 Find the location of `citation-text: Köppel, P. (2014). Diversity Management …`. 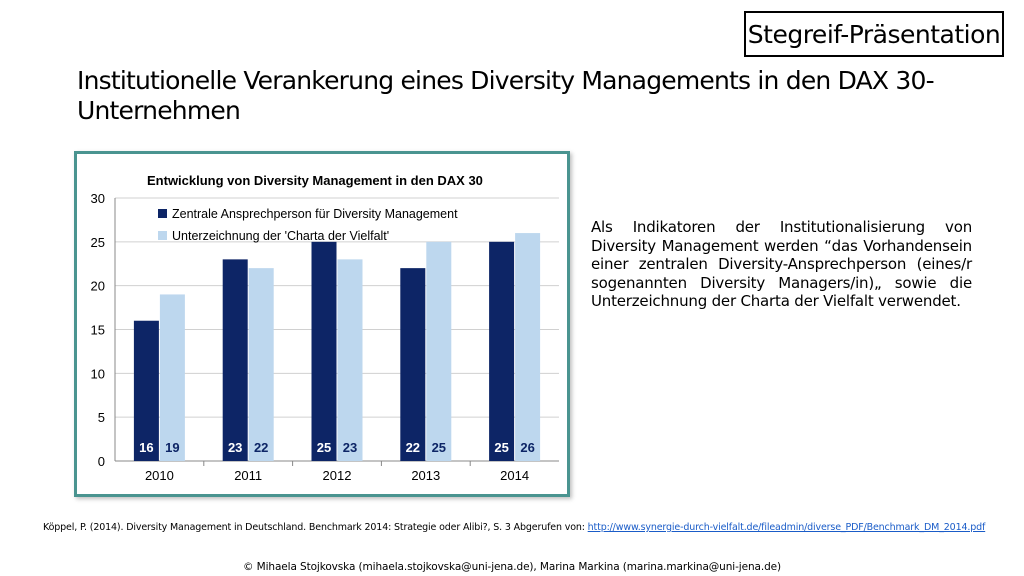

citation-text: Köppel, P. (2014). Diversity Management … is located at coordinates (315, 527).